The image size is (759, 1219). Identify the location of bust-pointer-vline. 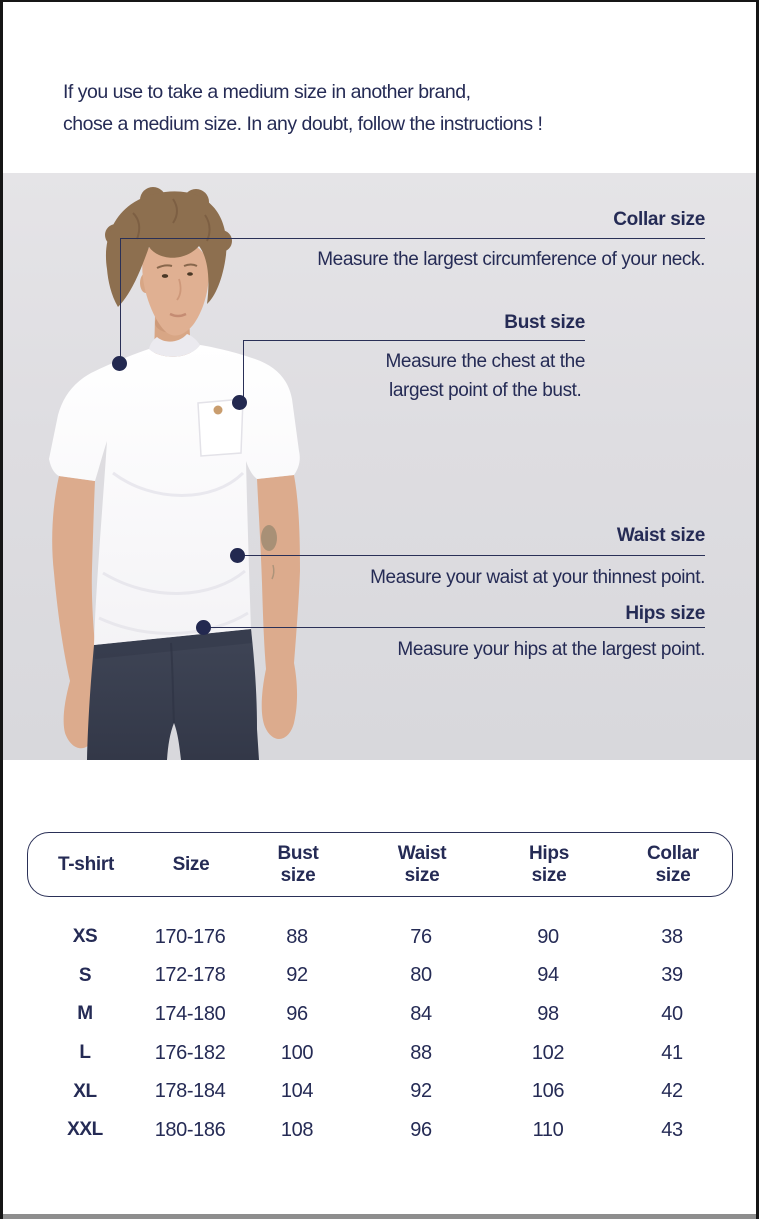
(243, 368).